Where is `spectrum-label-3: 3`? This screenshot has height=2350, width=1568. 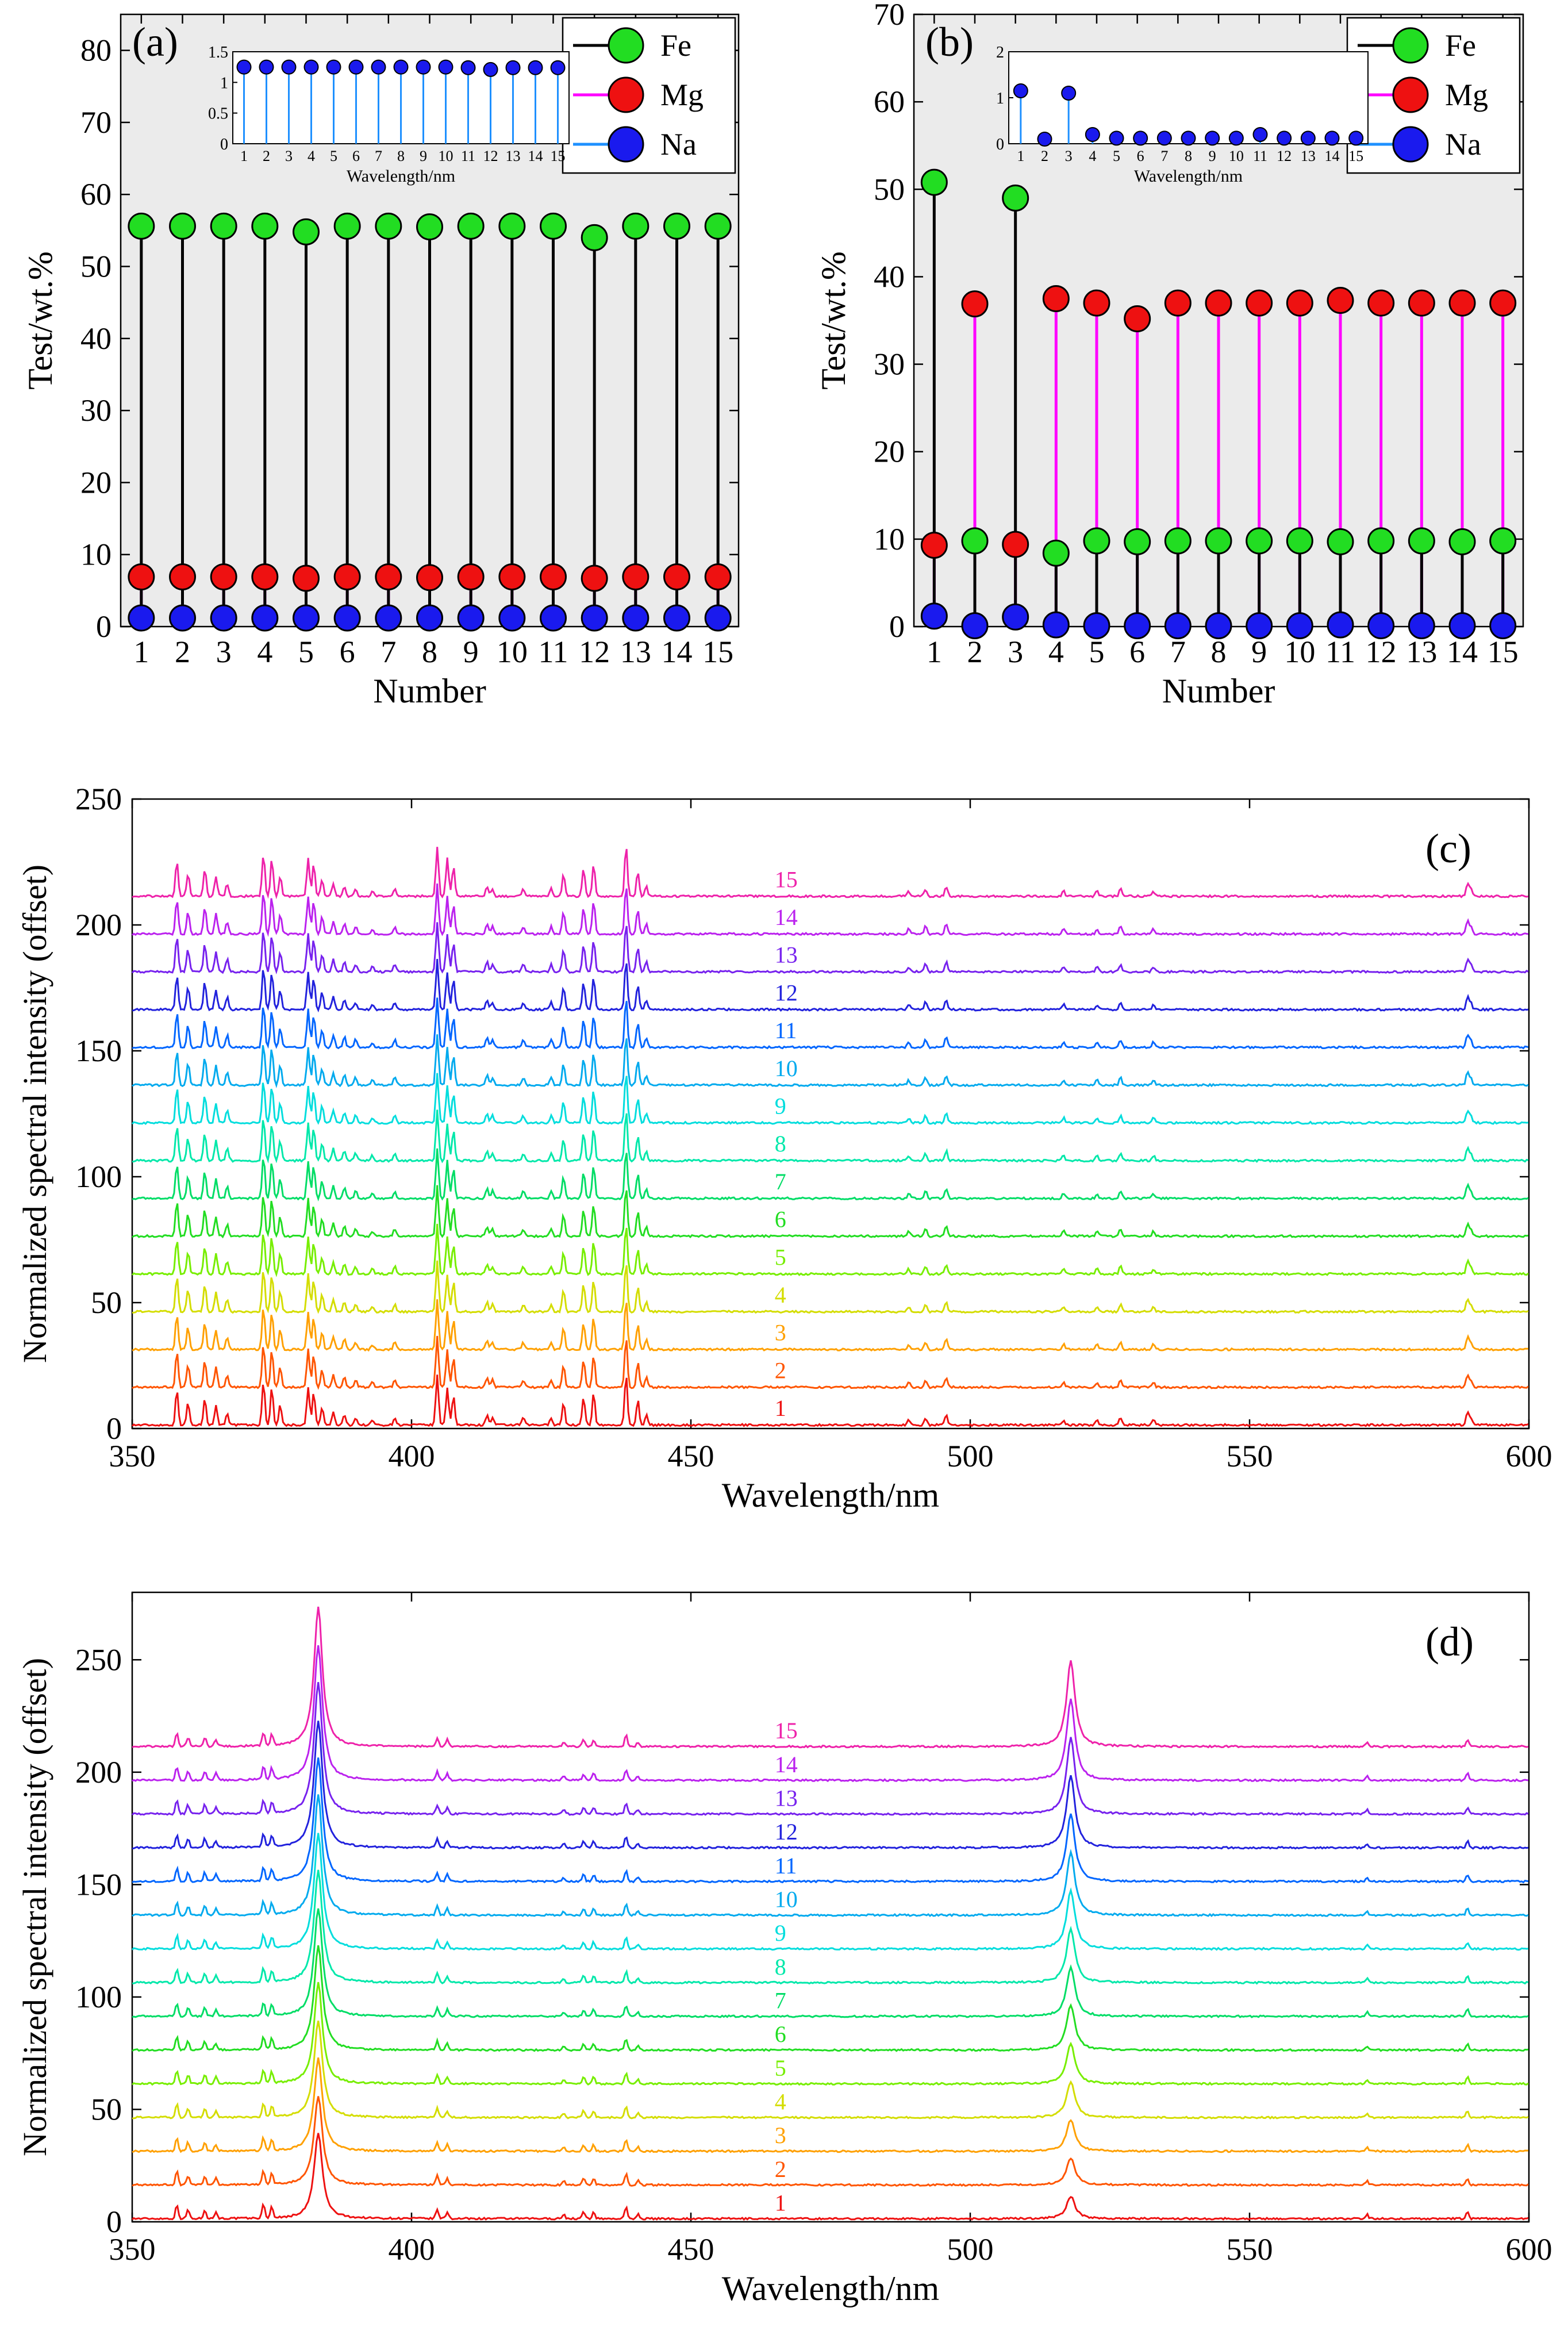
spectrum-label-3: 3 is located at coordinates (781, 2135).